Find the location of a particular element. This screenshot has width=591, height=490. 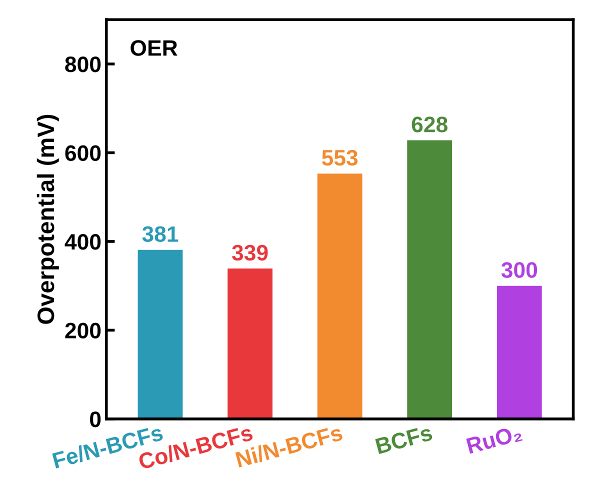

x-tick-label: BCFs is located at coordinates (404, 439).